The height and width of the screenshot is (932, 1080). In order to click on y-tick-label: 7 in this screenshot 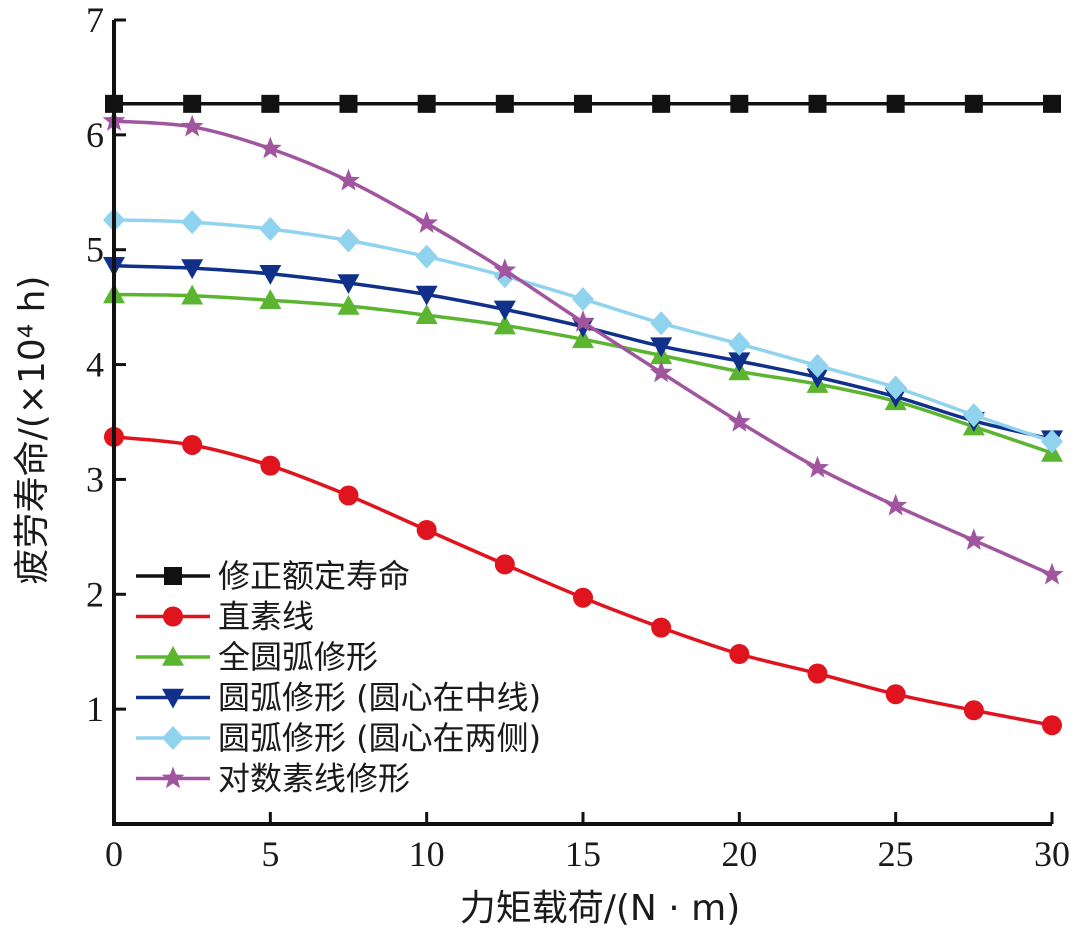, I will do `click(95, 20)`.